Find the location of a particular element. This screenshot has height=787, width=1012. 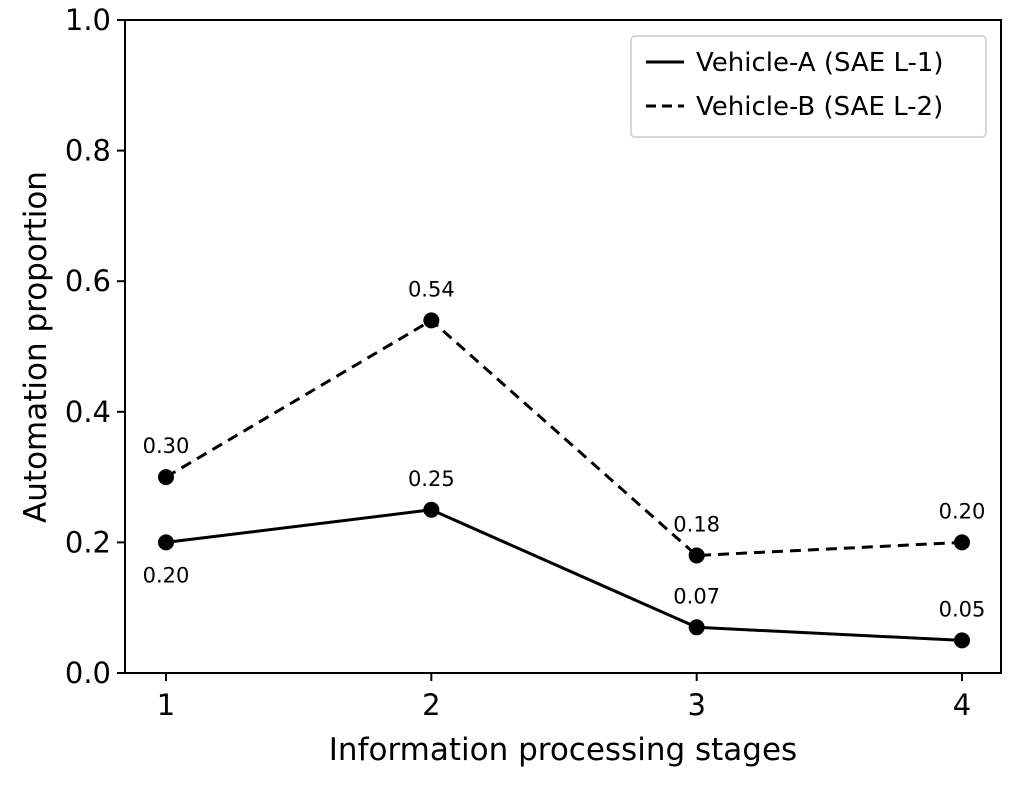

legend-frame is located at coordinates (808, 86).